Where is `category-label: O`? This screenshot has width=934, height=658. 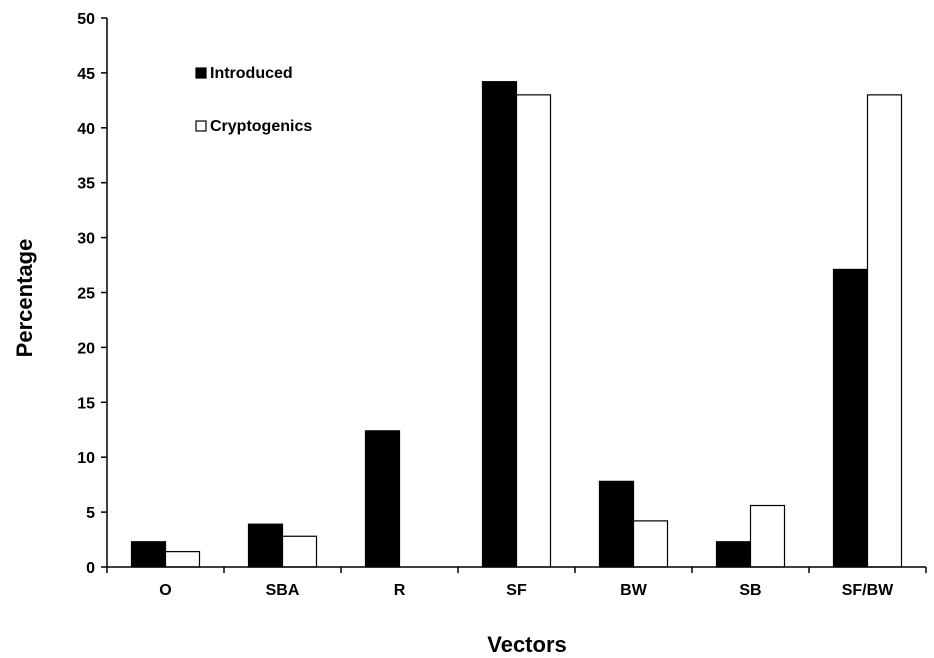
category-label: O is located at coordinates (165, 590).